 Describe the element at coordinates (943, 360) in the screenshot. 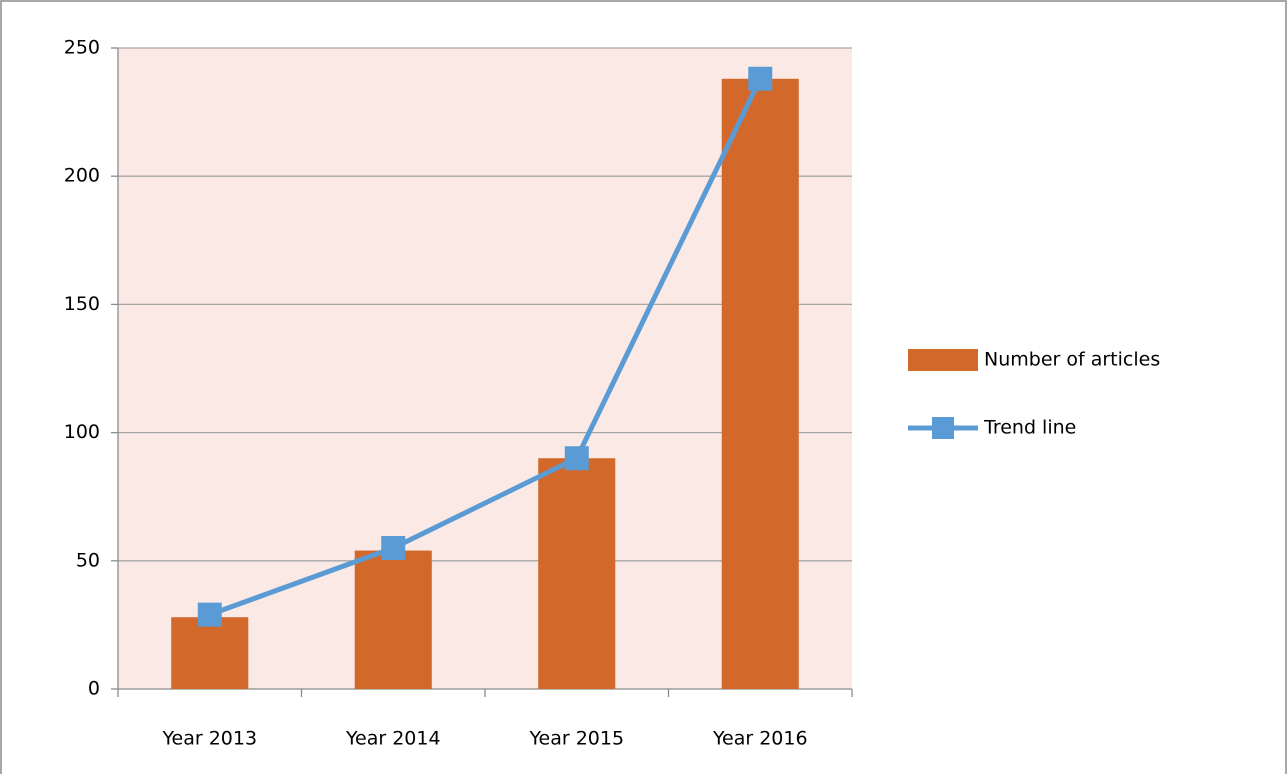

I see `legend-swatch` at that location.